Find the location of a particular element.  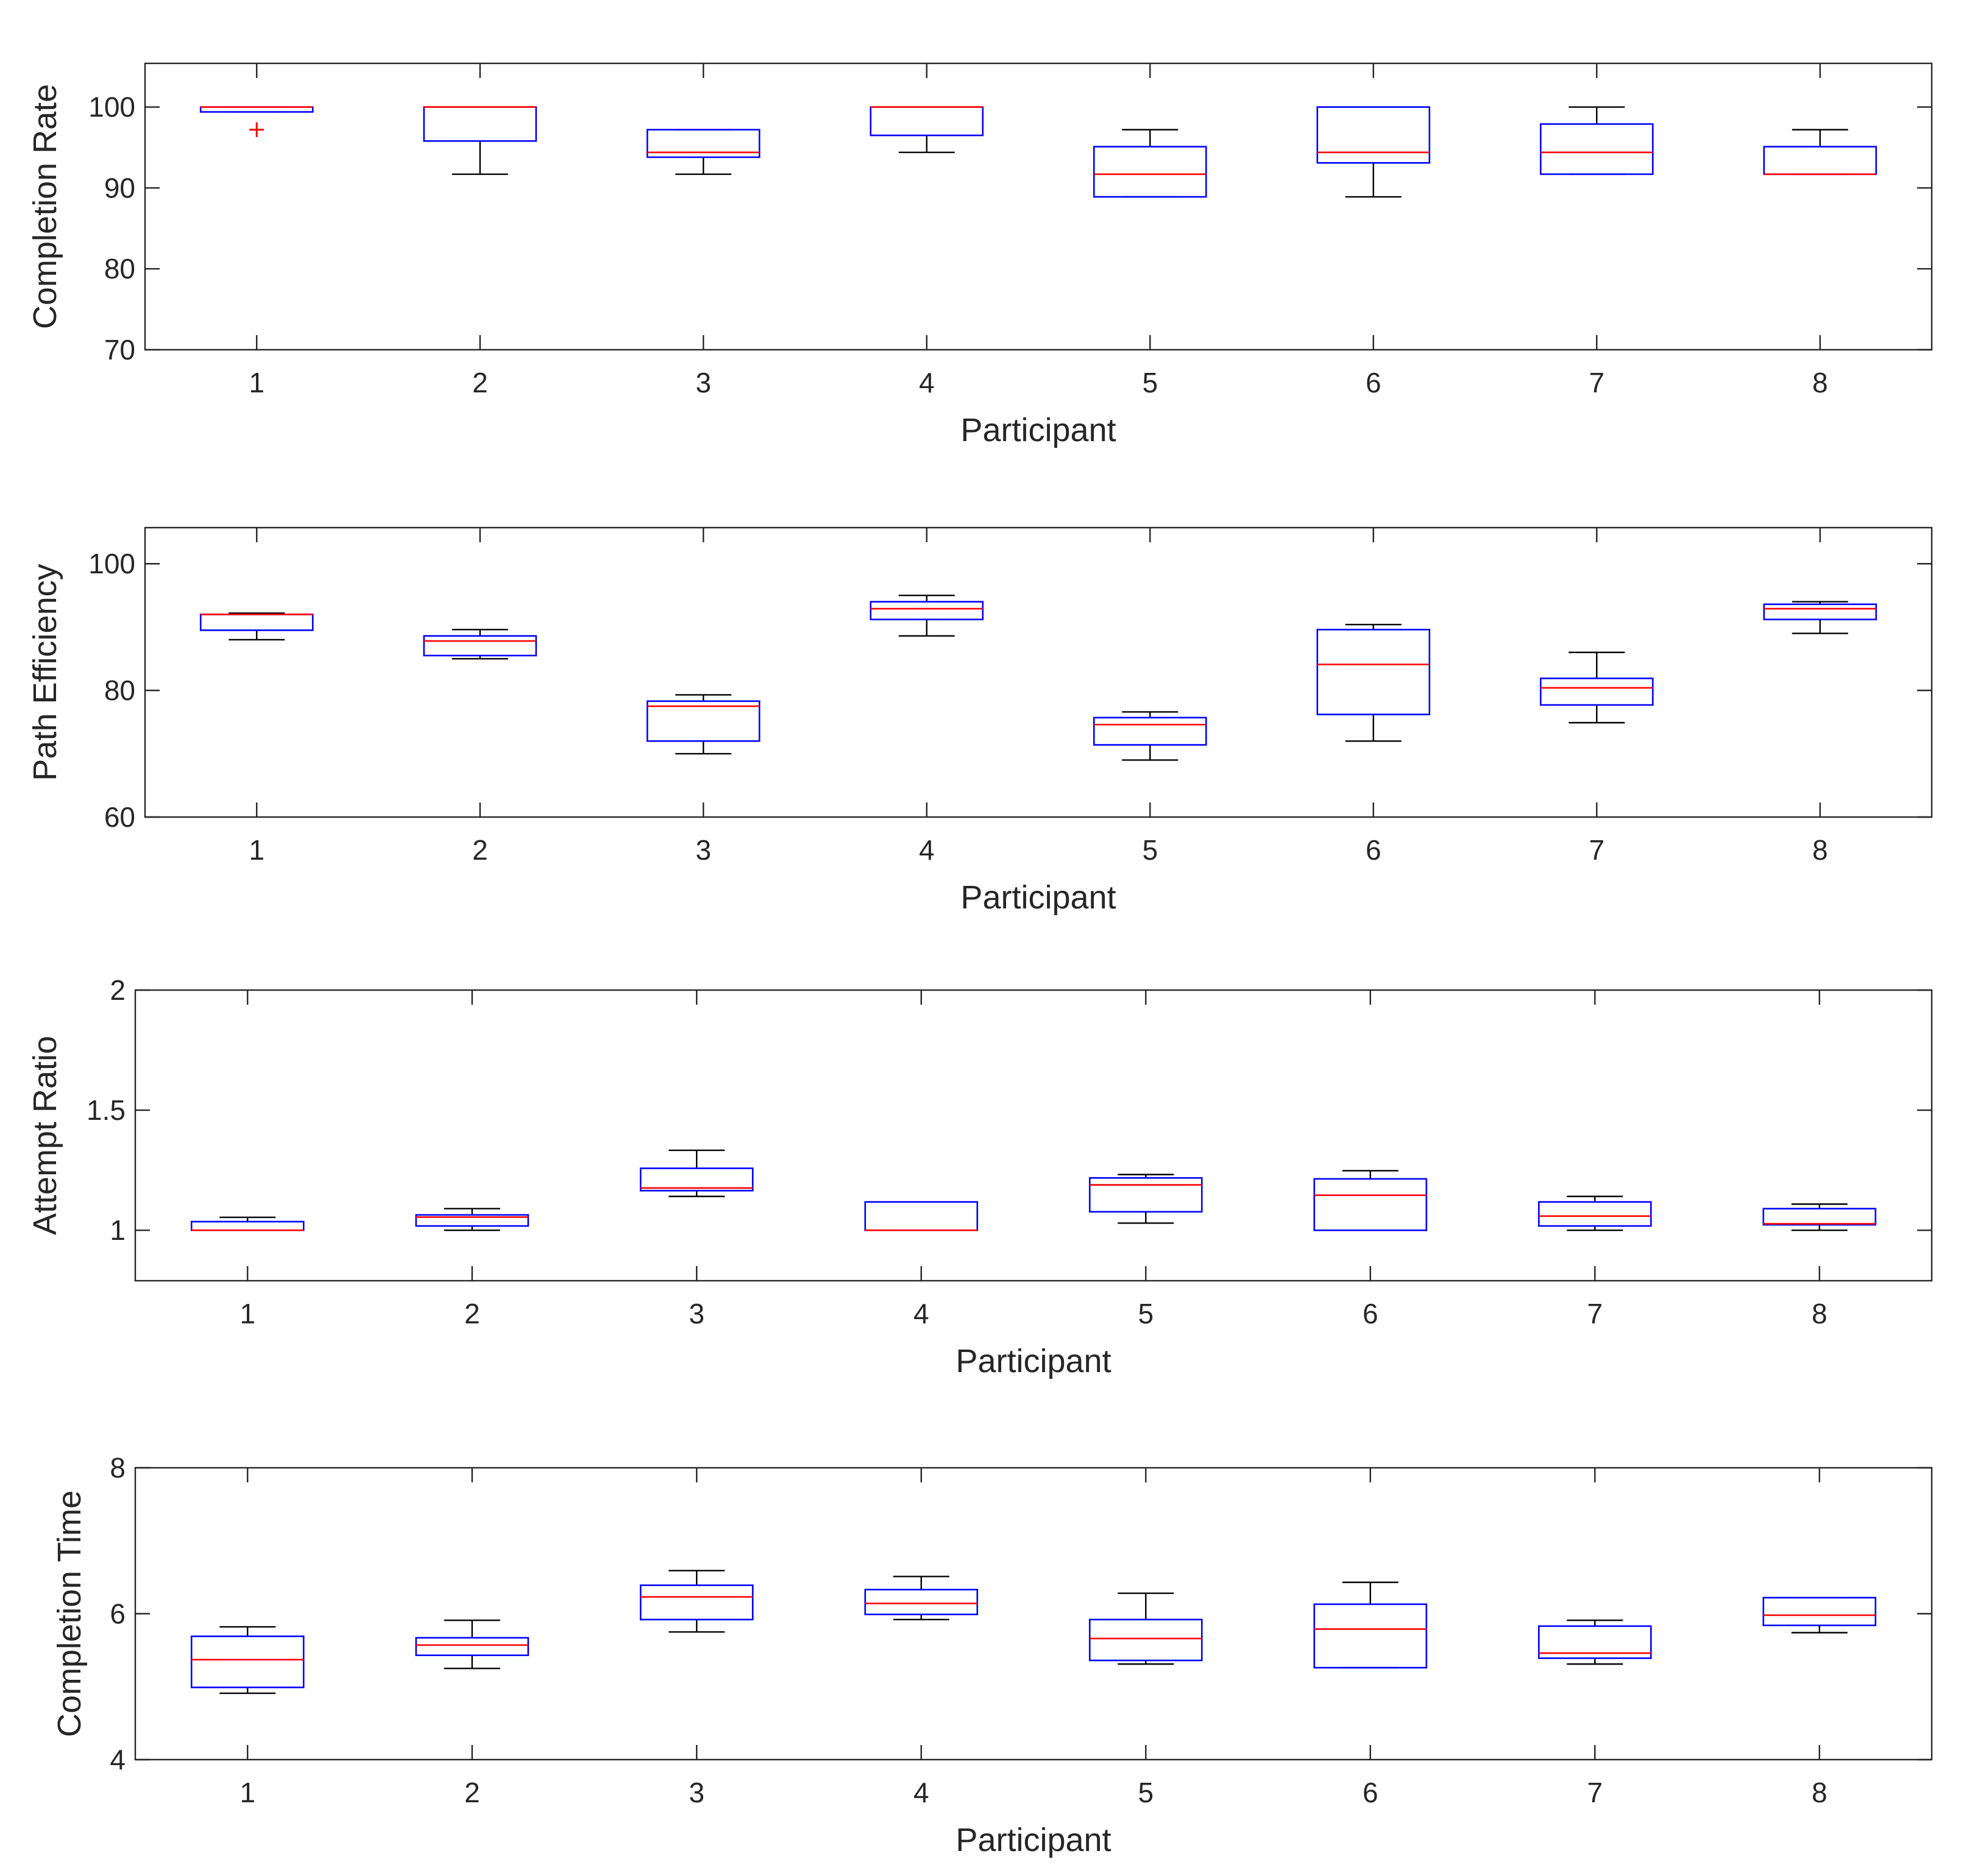

y-axis-label: Attempt Ratio is located at coordinates (45, 1135).